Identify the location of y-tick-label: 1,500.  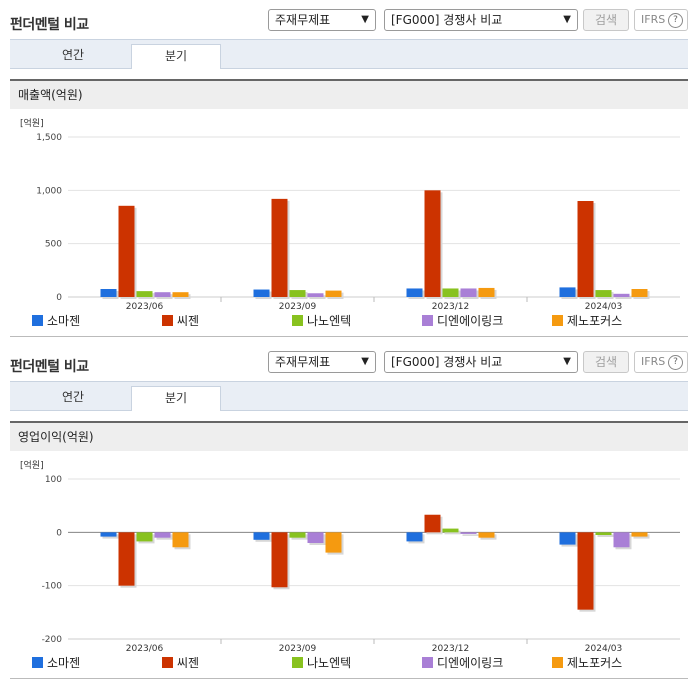
(49, 138).